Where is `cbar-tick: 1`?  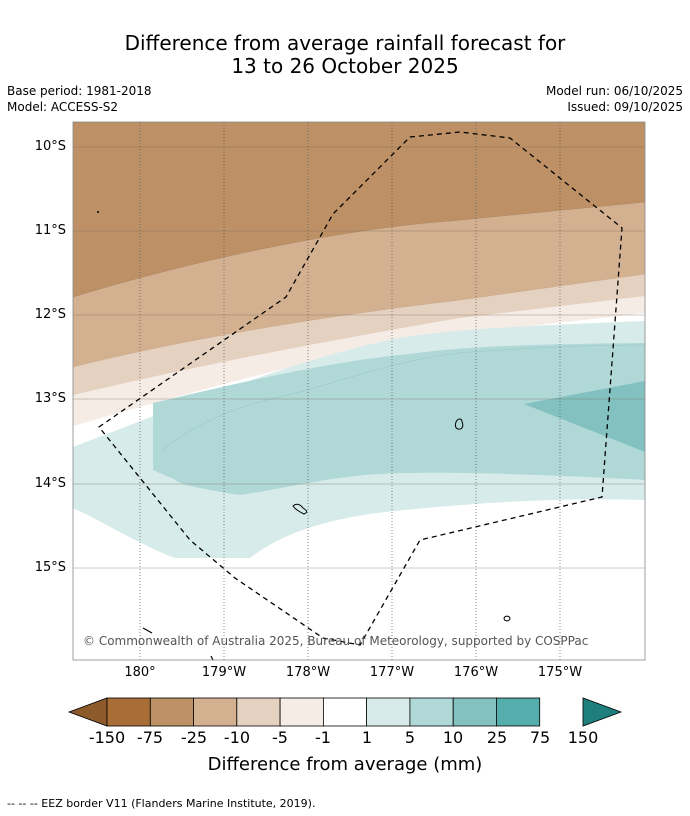
cbar-tick: 1 is located at coordinates (367, 737).